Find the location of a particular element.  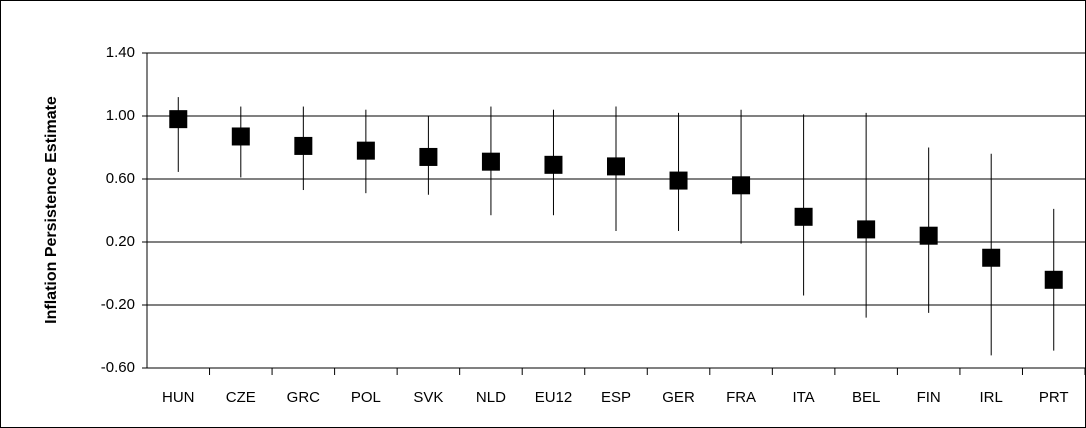

y-tick-label: -0.60 is located at coordinates (118, 367).